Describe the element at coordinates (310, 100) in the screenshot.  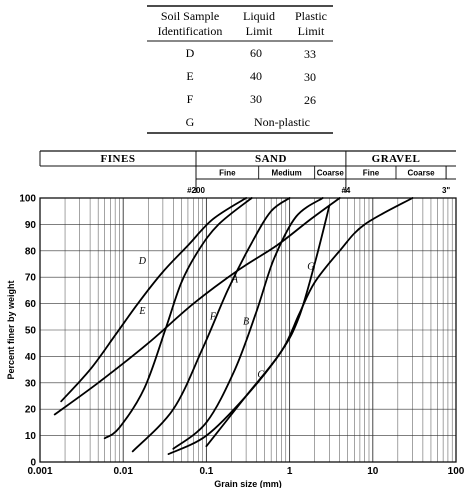
I see `row-plastic-limit: 26` at that location.